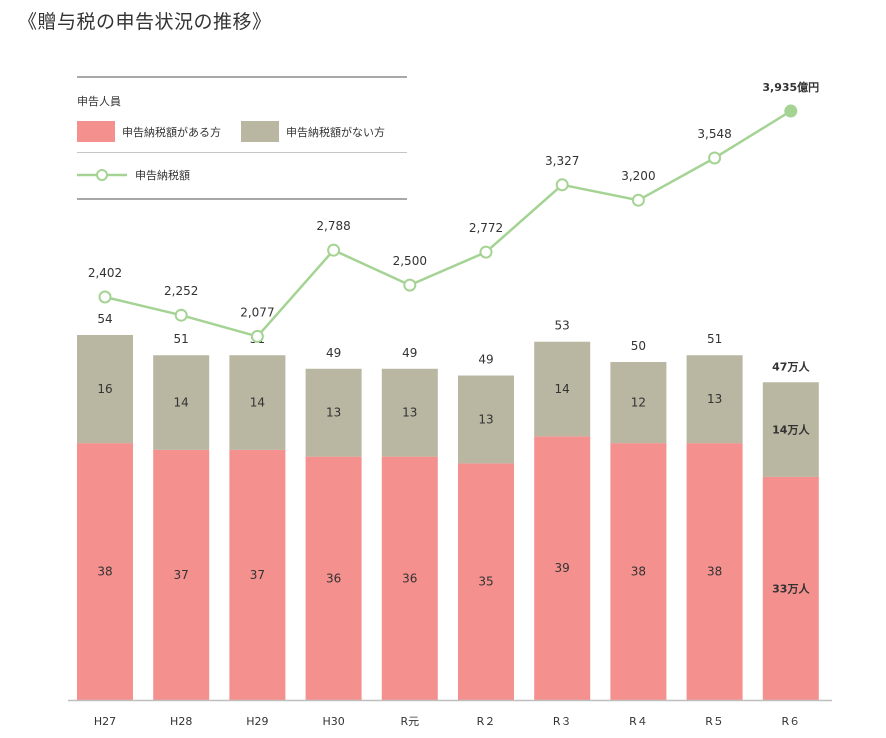  Describe the element at coordinates (242, 199) in the screenshot. I see `legend-bottom-rule` at that location.